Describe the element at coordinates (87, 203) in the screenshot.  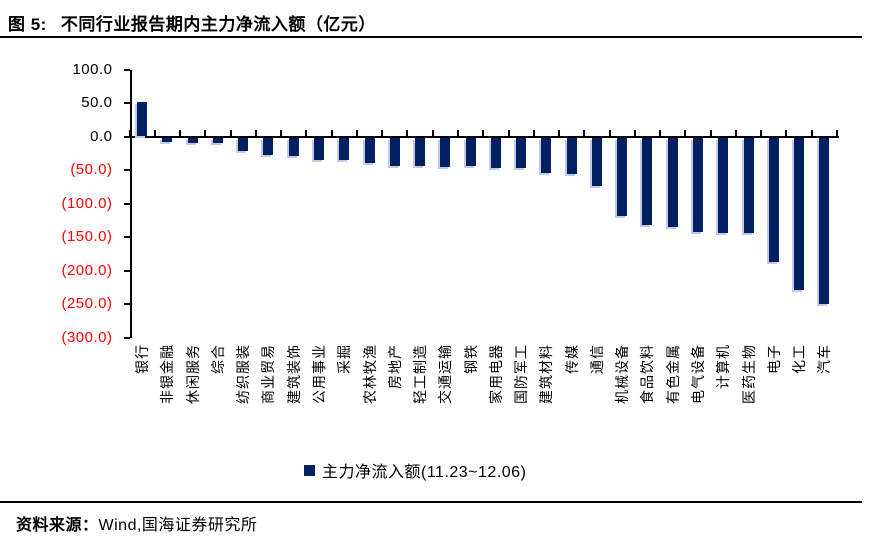
I see `y-axis-label: (100.0)` at that location.